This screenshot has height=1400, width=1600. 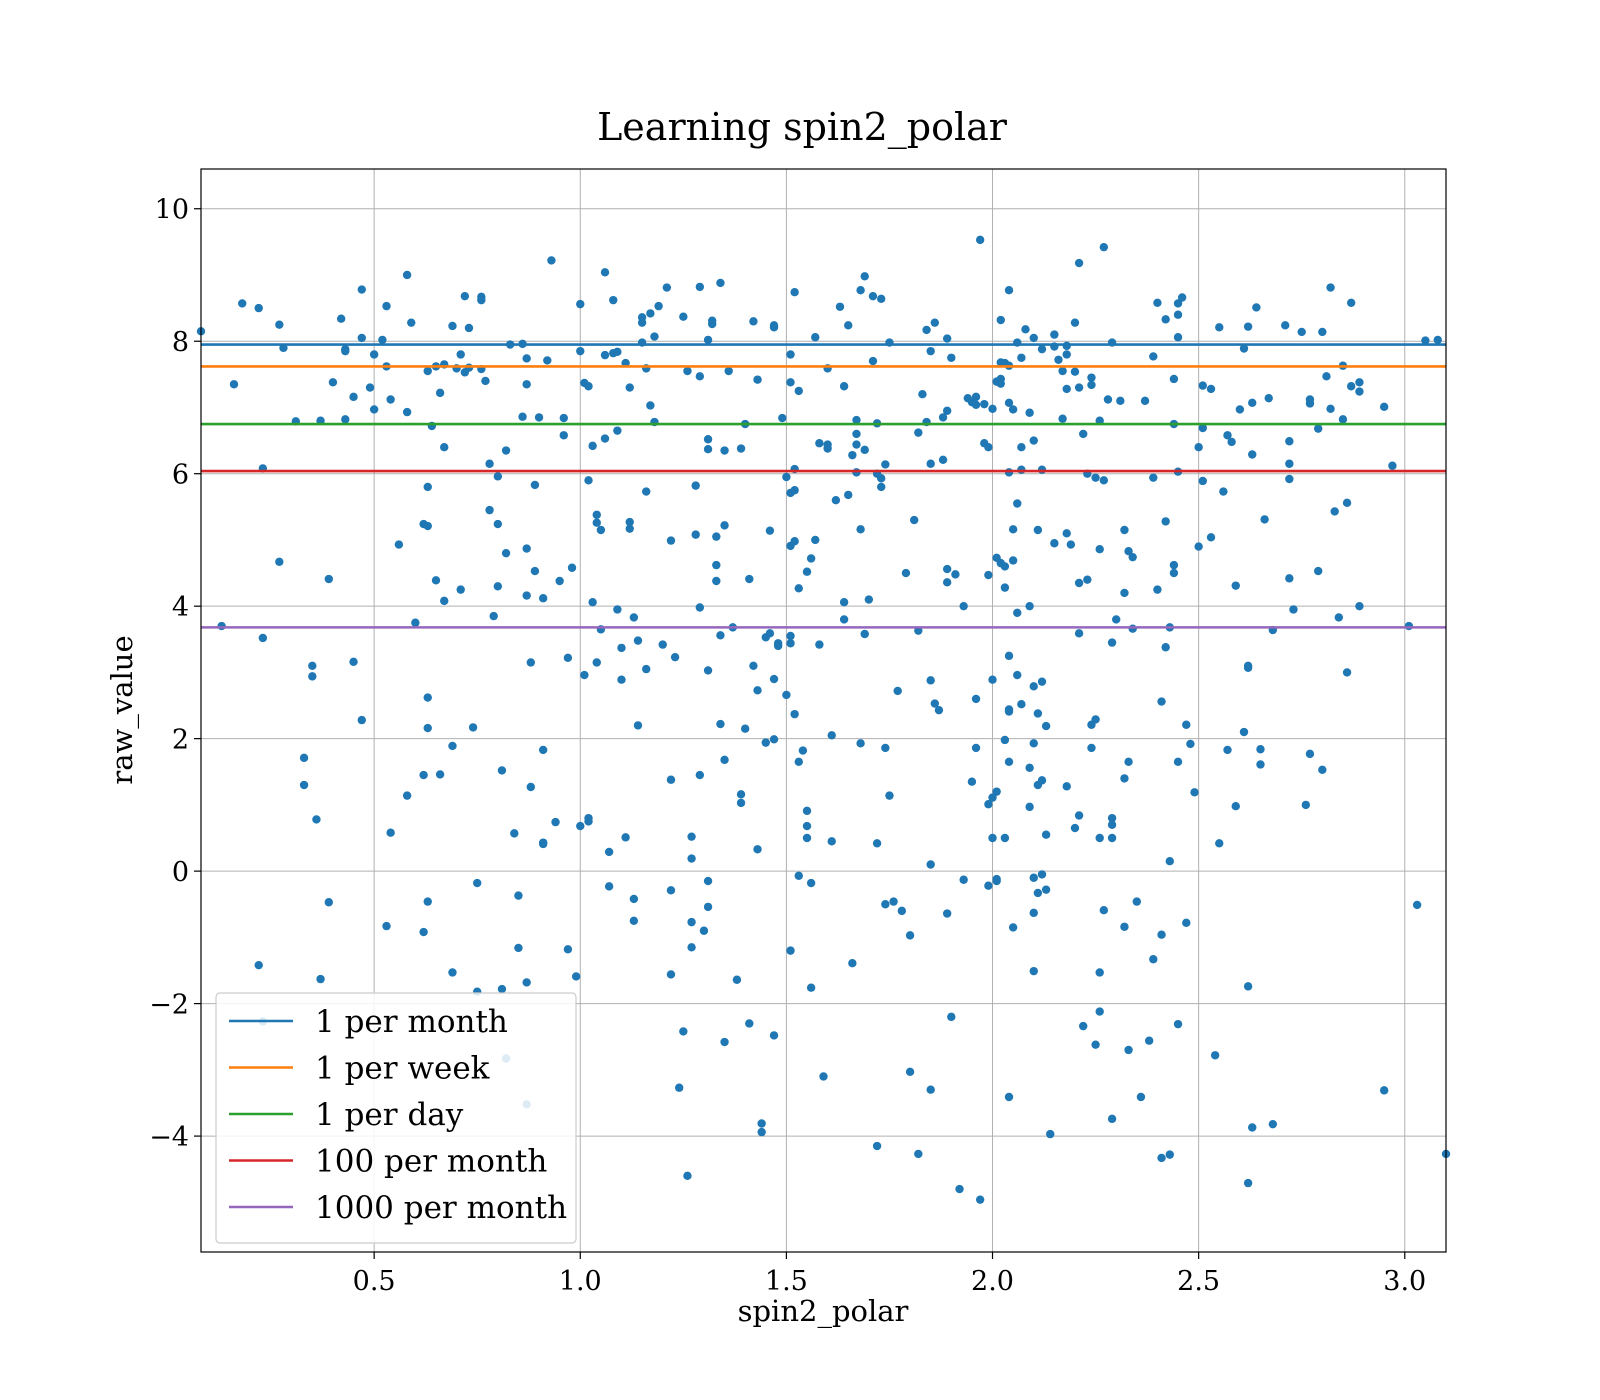 I want to click on x-tick-label: 2.5, so click(x=1198, y=1281).